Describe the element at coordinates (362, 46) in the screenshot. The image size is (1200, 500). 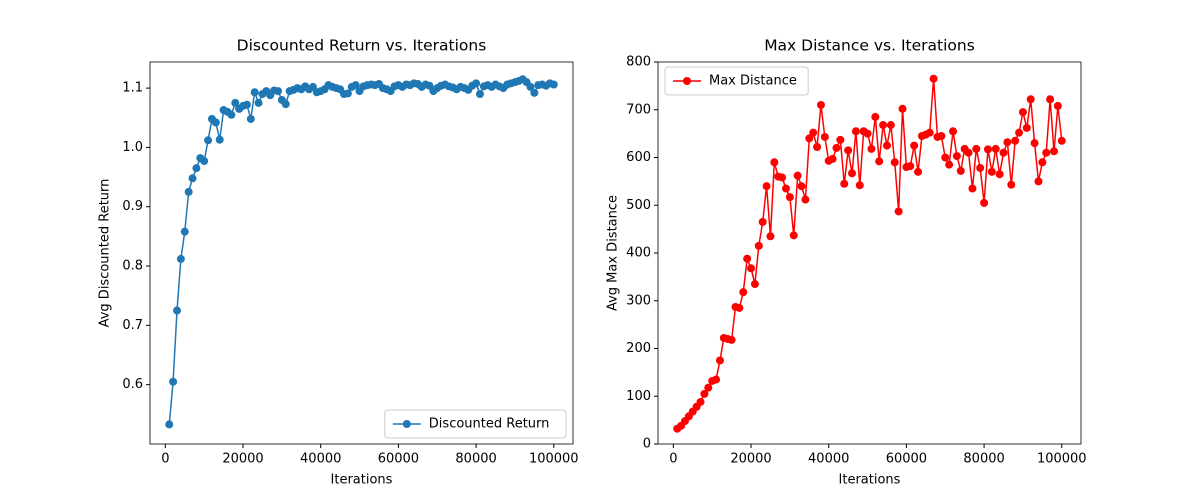
I see `chart-title: Discounted Return vs. Iterations` at that location.